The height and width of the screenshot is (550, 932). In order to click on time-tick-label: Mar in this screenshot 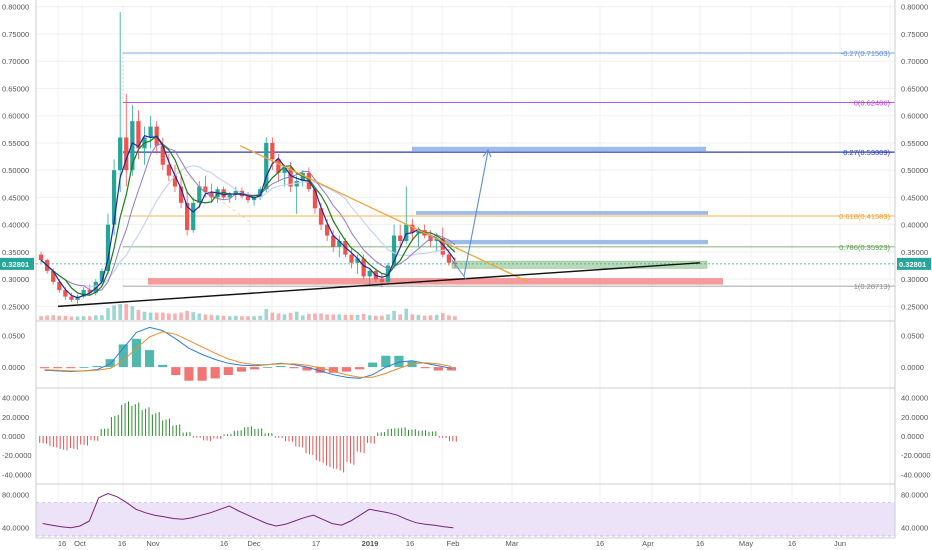, I will do `click(512, 543)`.